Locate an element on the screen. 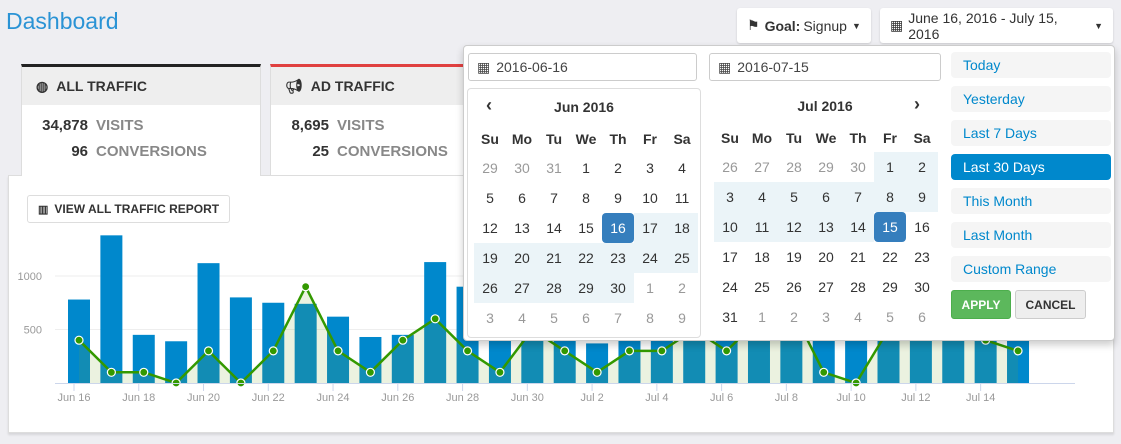 The image size is (1121, 444). range-option-custom-range: Custom Range is located at coordinates (1031, 269).